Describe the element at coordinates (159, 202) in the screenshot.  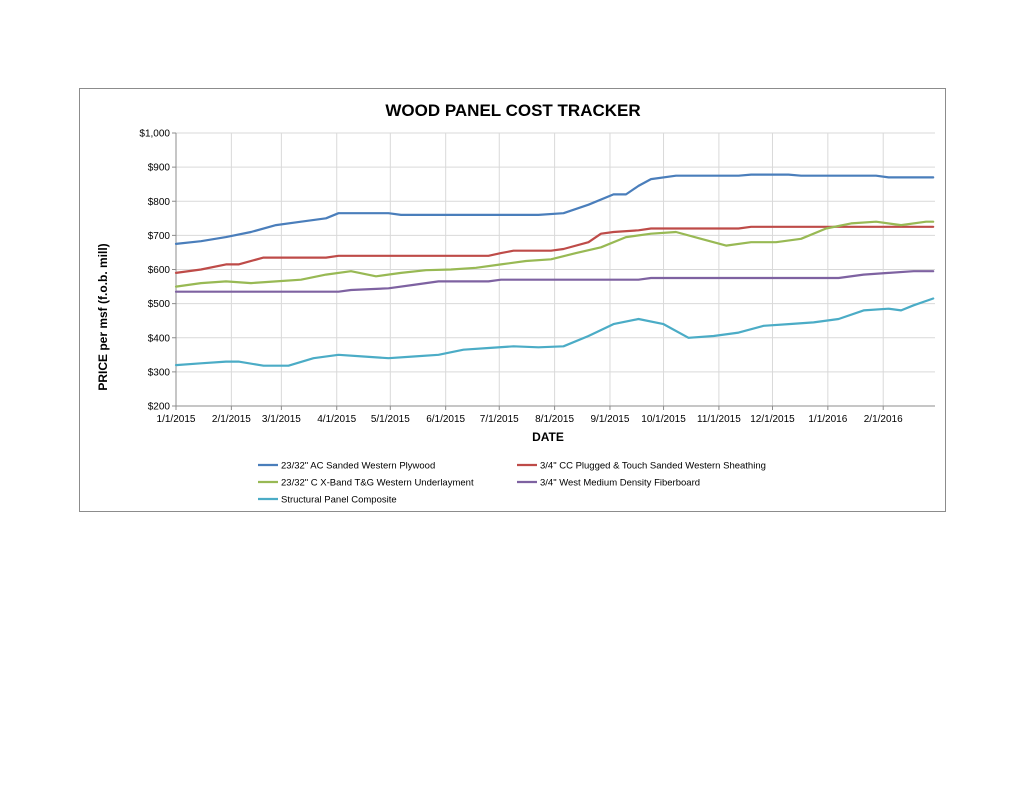
I see `y-tick-label: $800` at that location.